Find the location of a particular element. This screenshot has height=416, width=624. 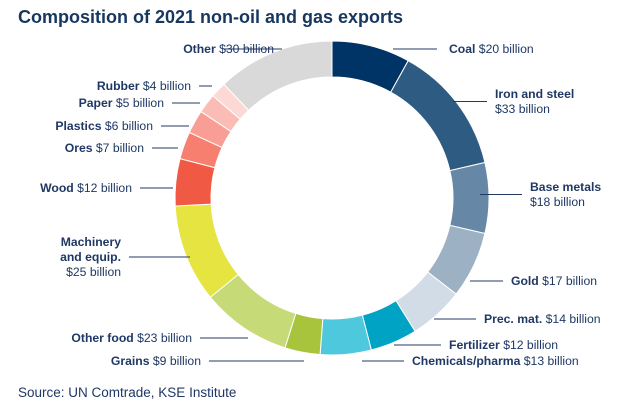

slice-label: Chemicals/pharma $13 billion is located at coordinates (495, 361).